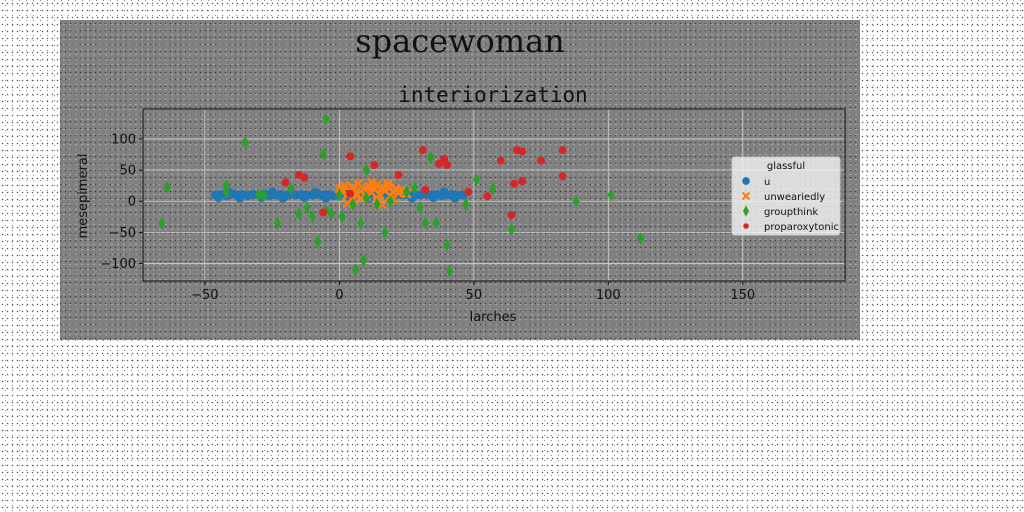  I want to click on figure-suptitle: spacewoman, so click(460, 41).